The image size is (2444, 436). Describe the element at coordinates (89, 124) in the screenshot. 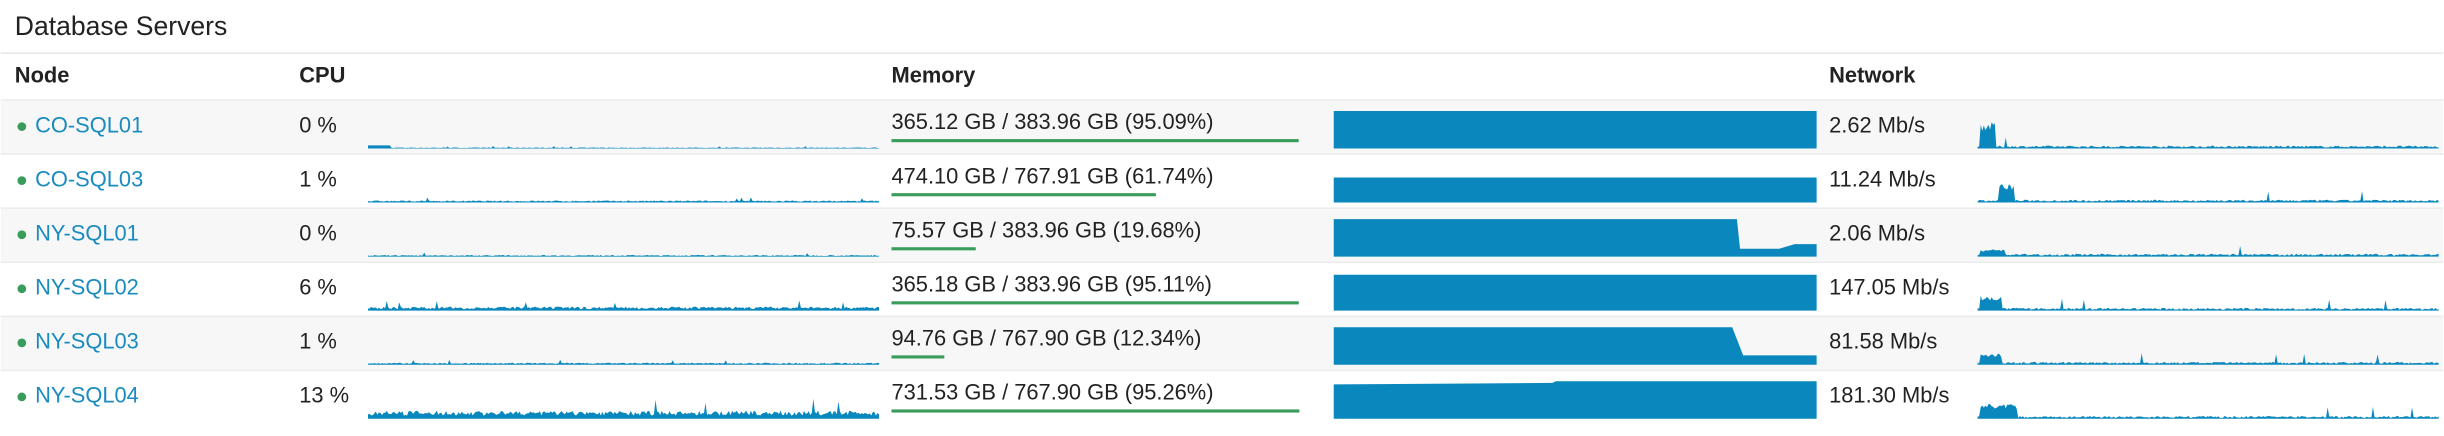

I see `node-link: CO-SQL01` at that location.